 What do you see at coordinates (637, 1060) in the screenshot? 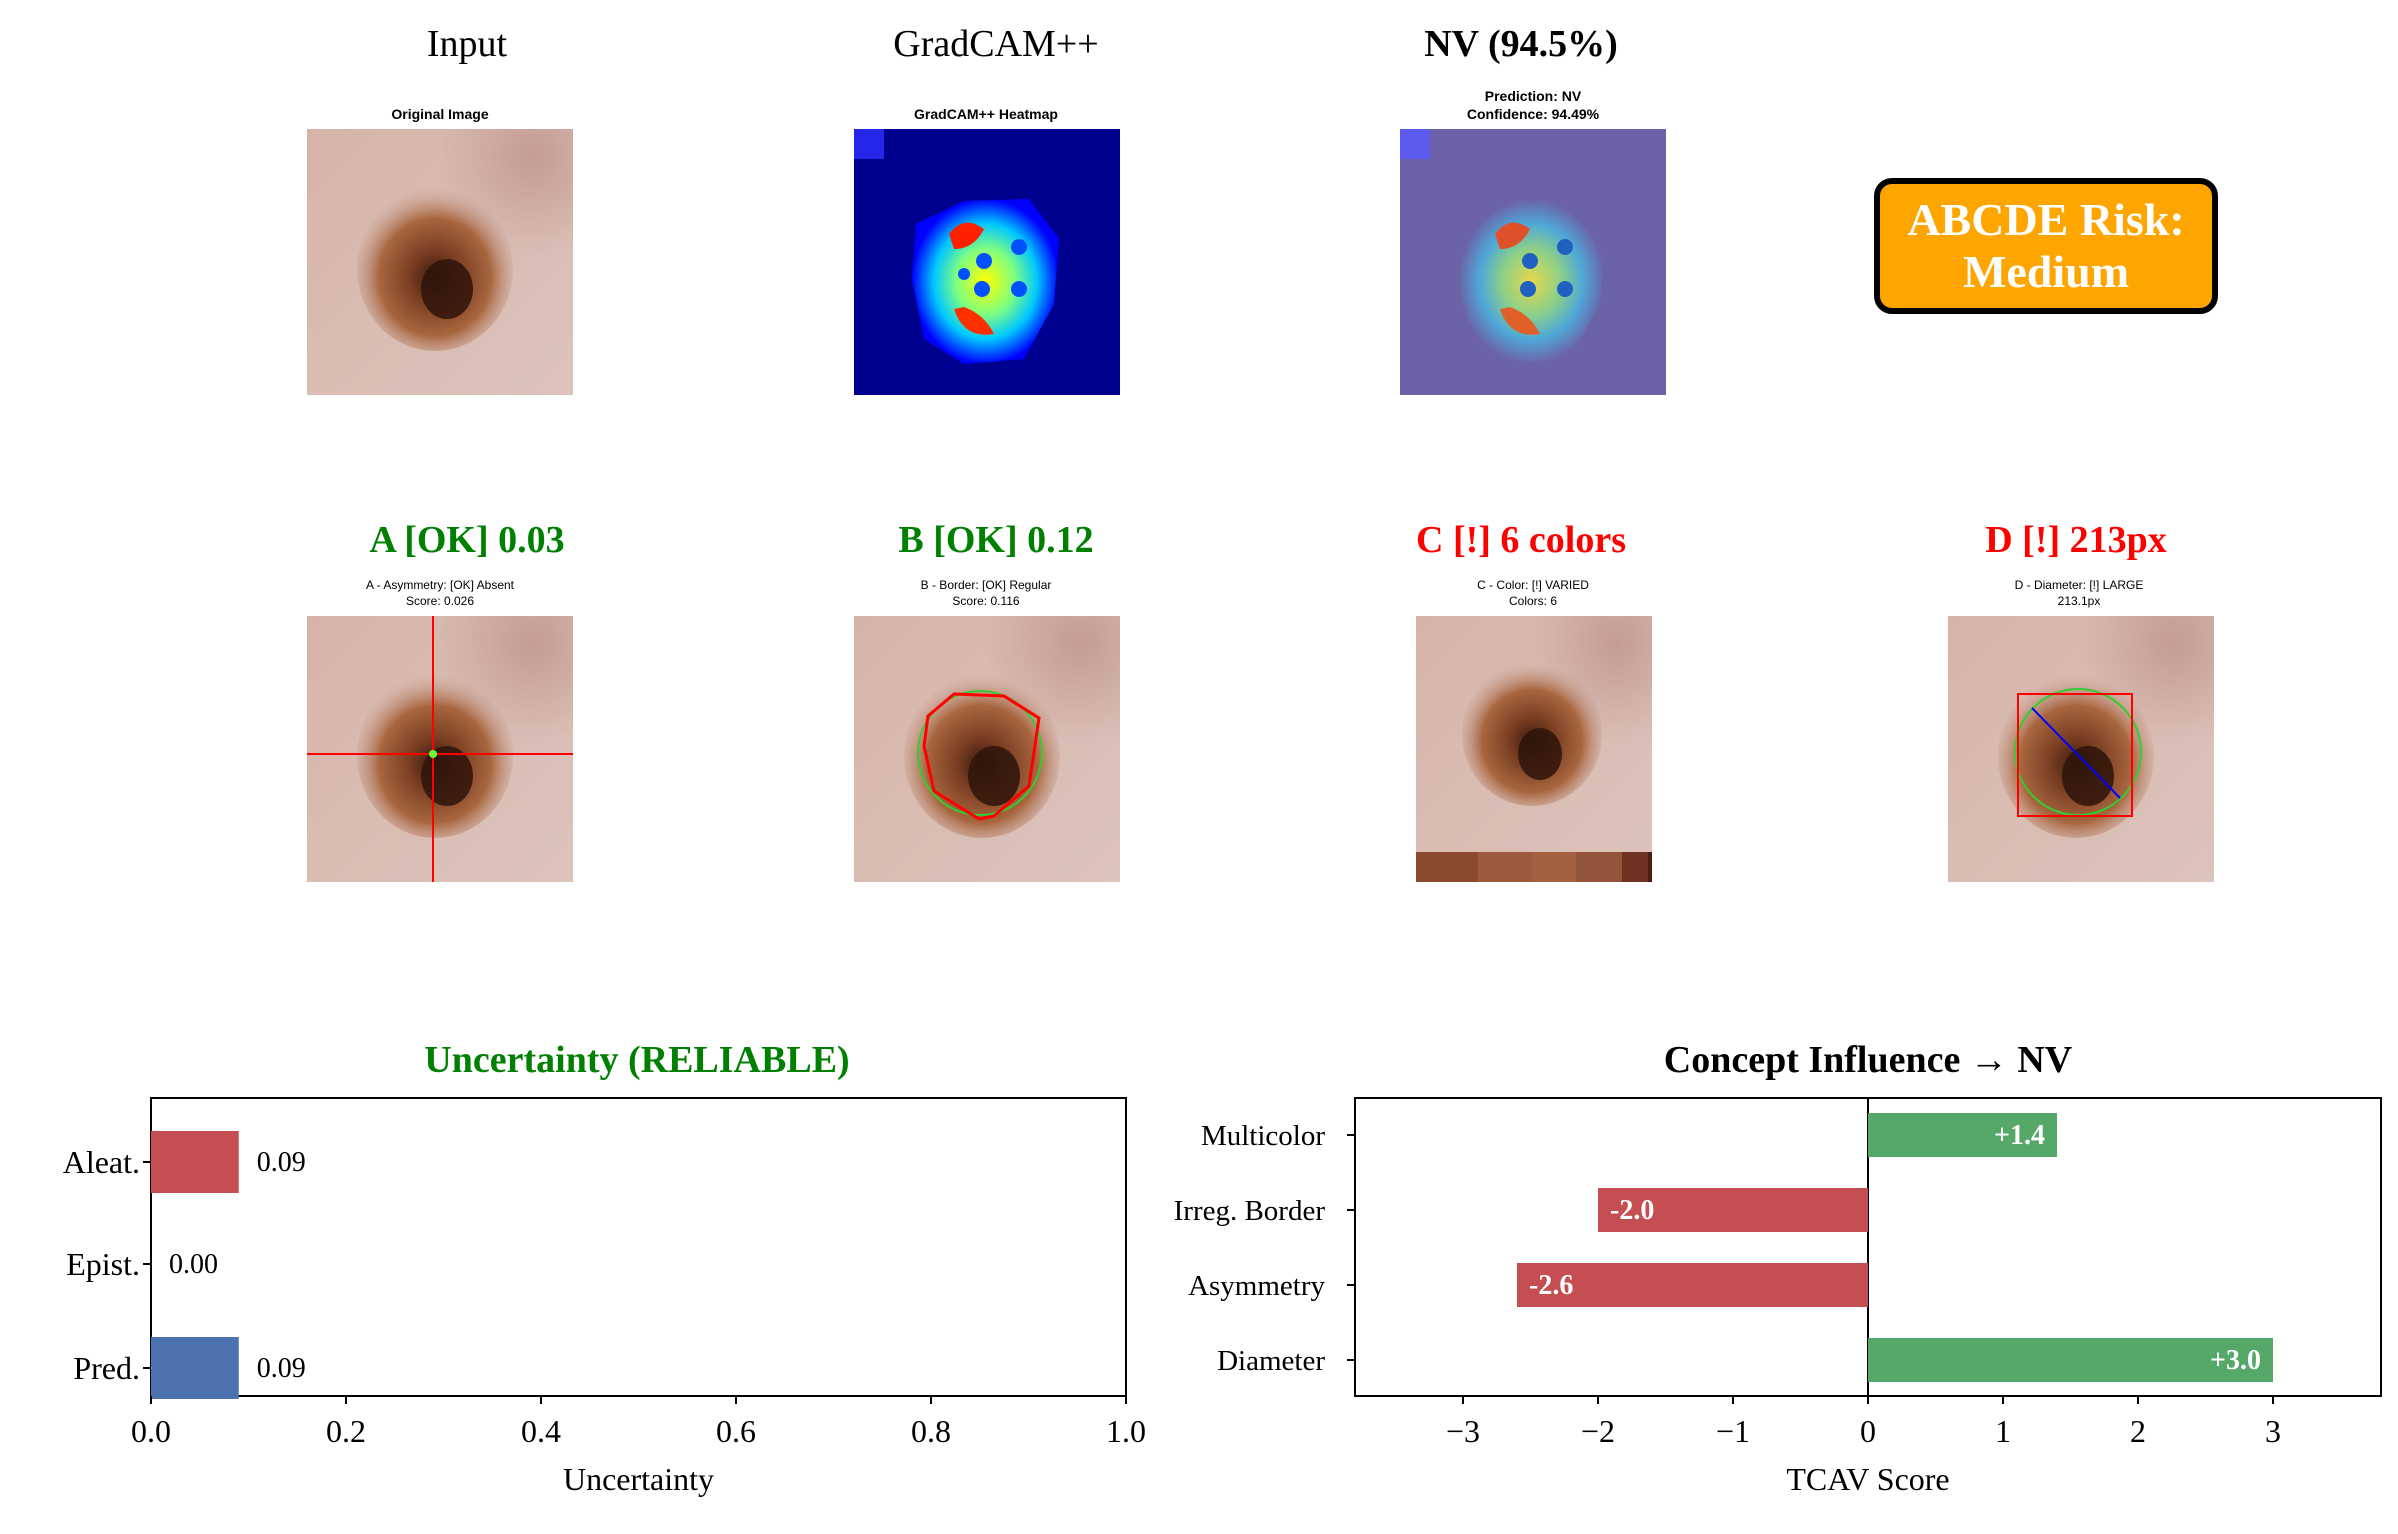
I see `uncertainty-chart-title: Uncertainty (RELIABLE)` at bounding box center [637, 1060].